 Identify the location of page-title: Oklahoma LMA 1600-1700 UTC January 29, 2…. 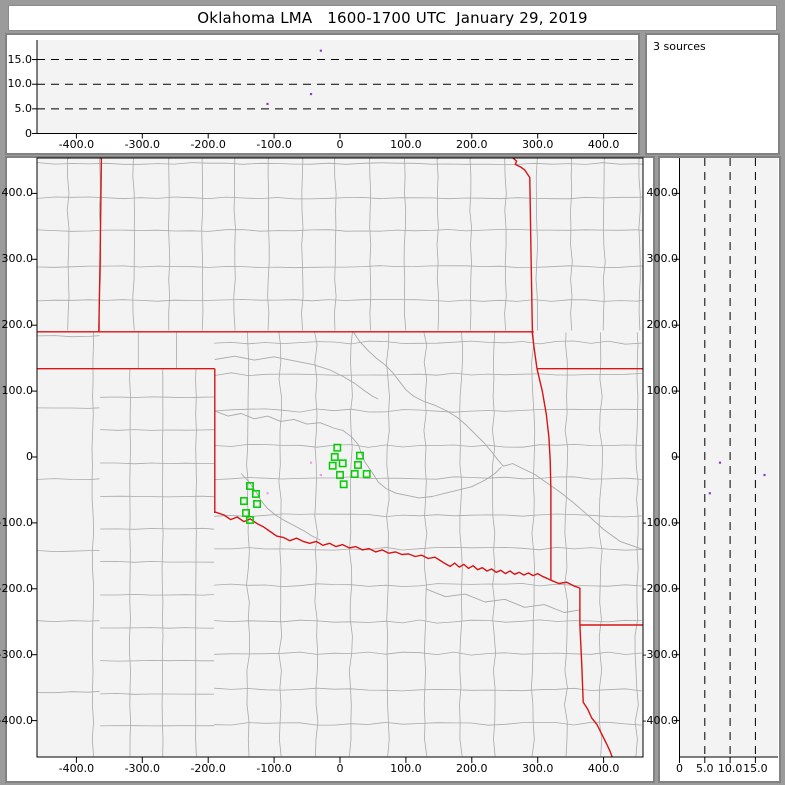
(392, 18).